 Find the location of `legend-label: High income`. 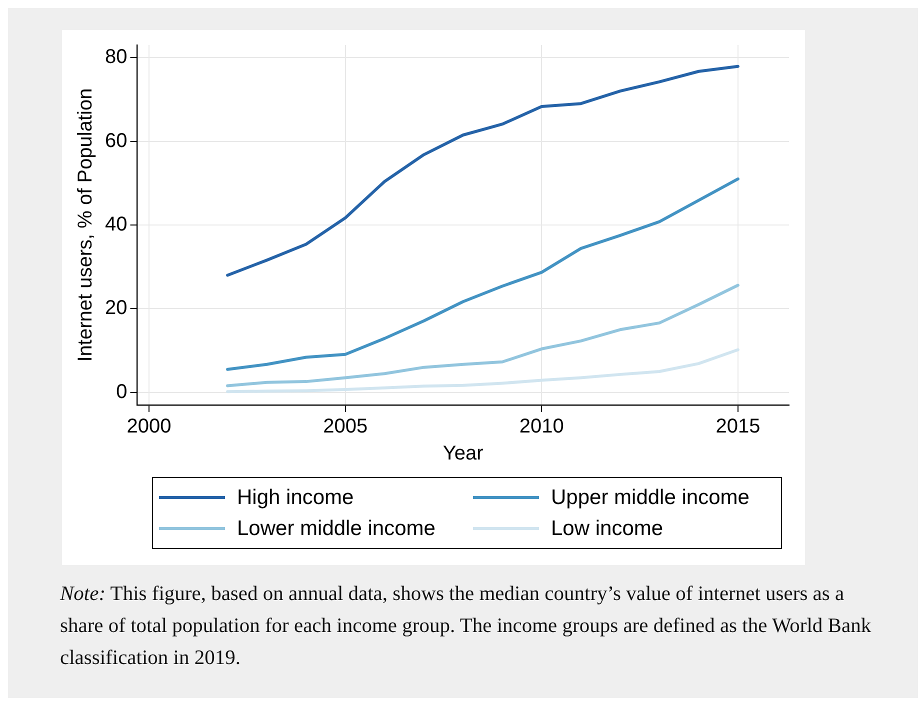

legend-label: High income is located at coordinates (295, 498).